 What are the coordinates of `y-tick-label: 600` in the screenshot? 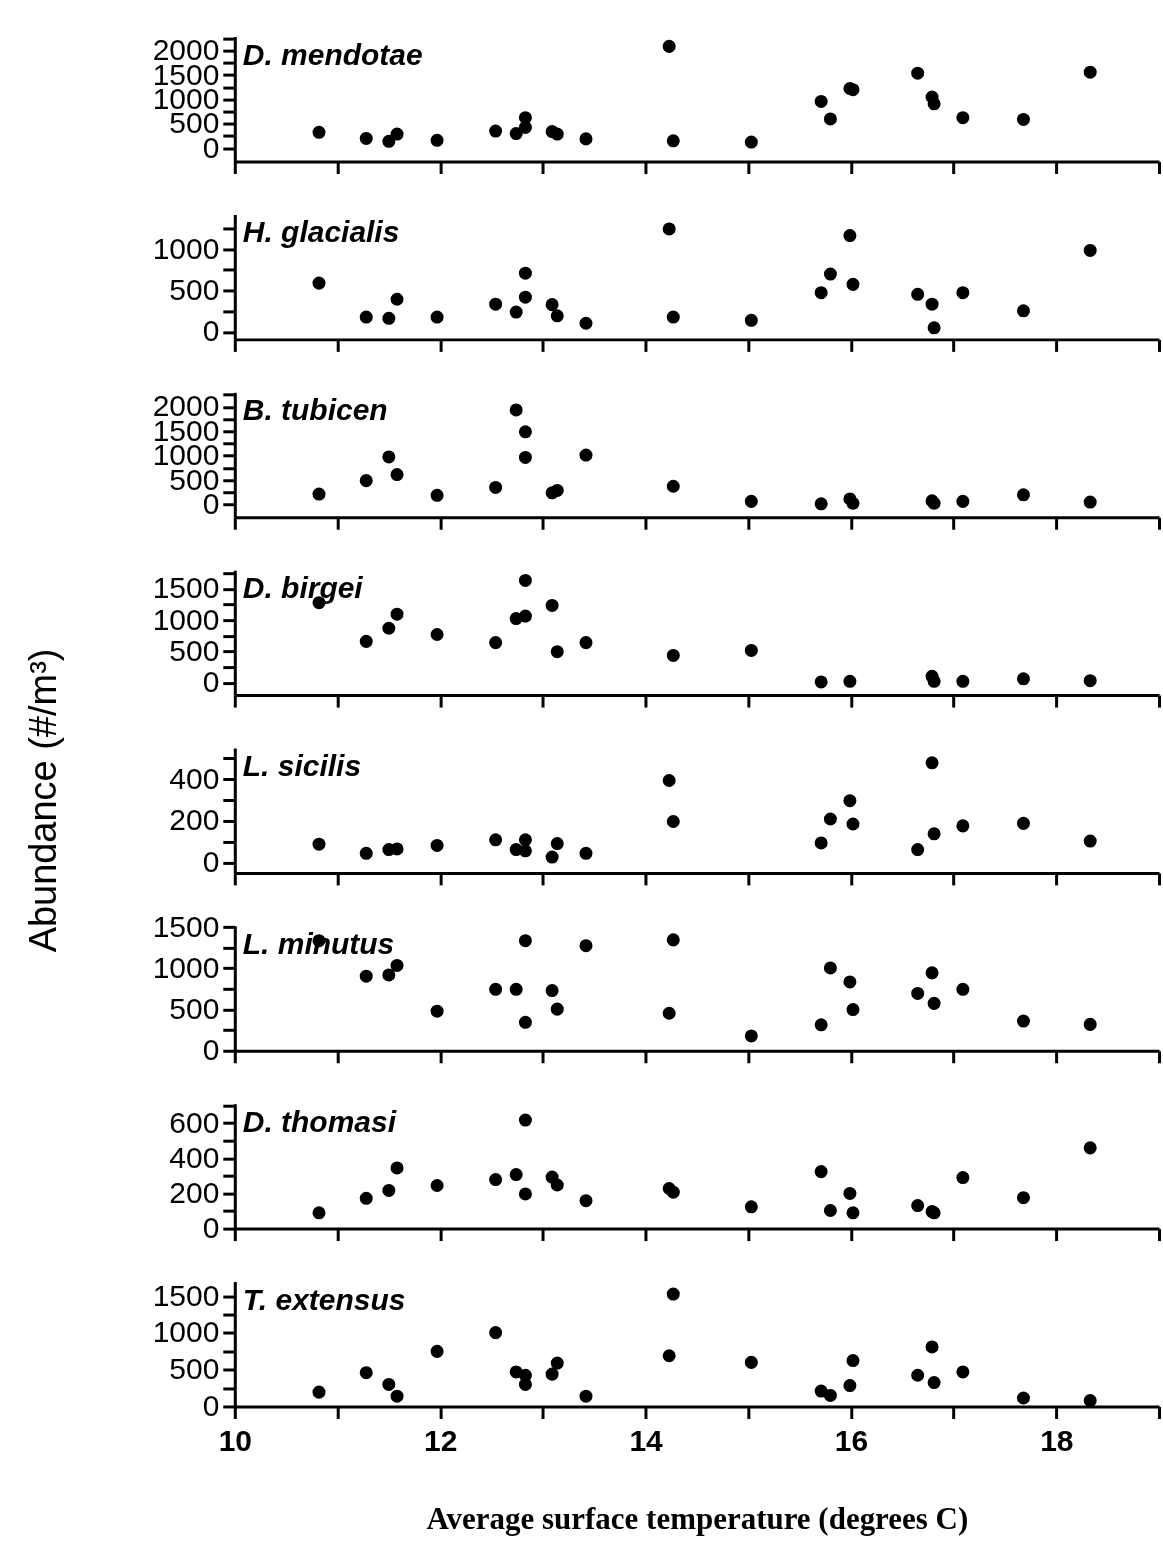 It's located at (194, 1122).